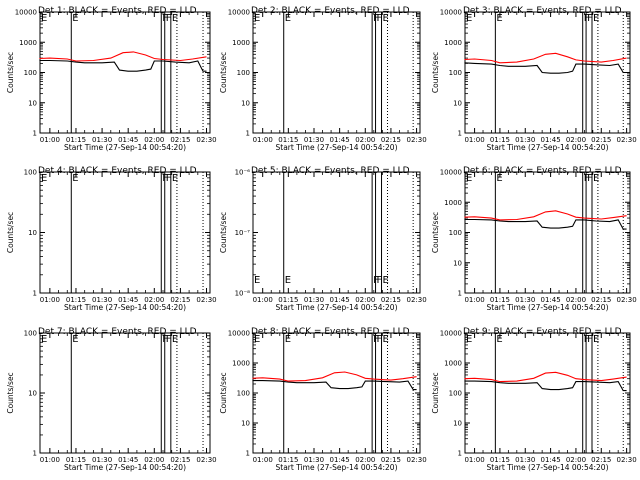 Image resolution: width=640 pixels, height=480 pixels. Describe the element at coordinates (117, 171) in the screenshot. I see `panel-title: Det 4: BLACK = Events, RED = LLD` at that location.